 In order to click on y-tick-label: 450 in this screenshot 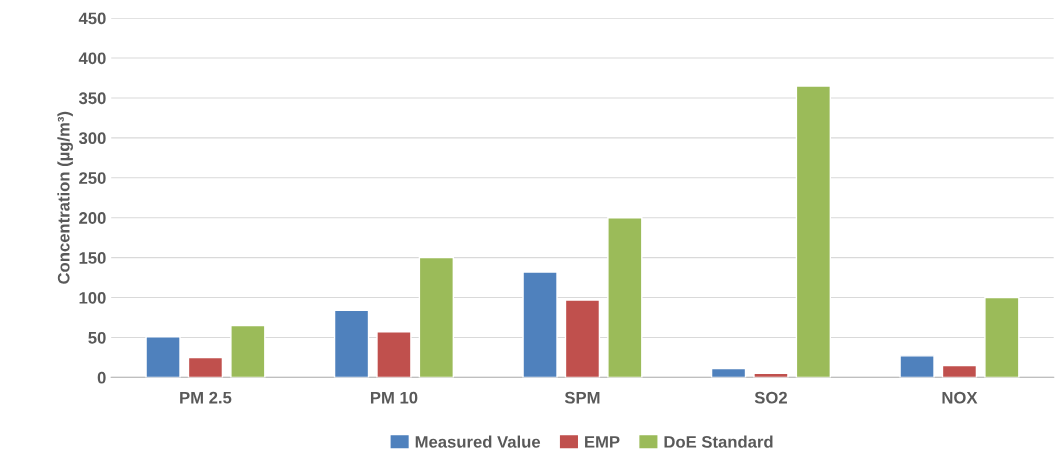, I will do `click(92, 18)`.